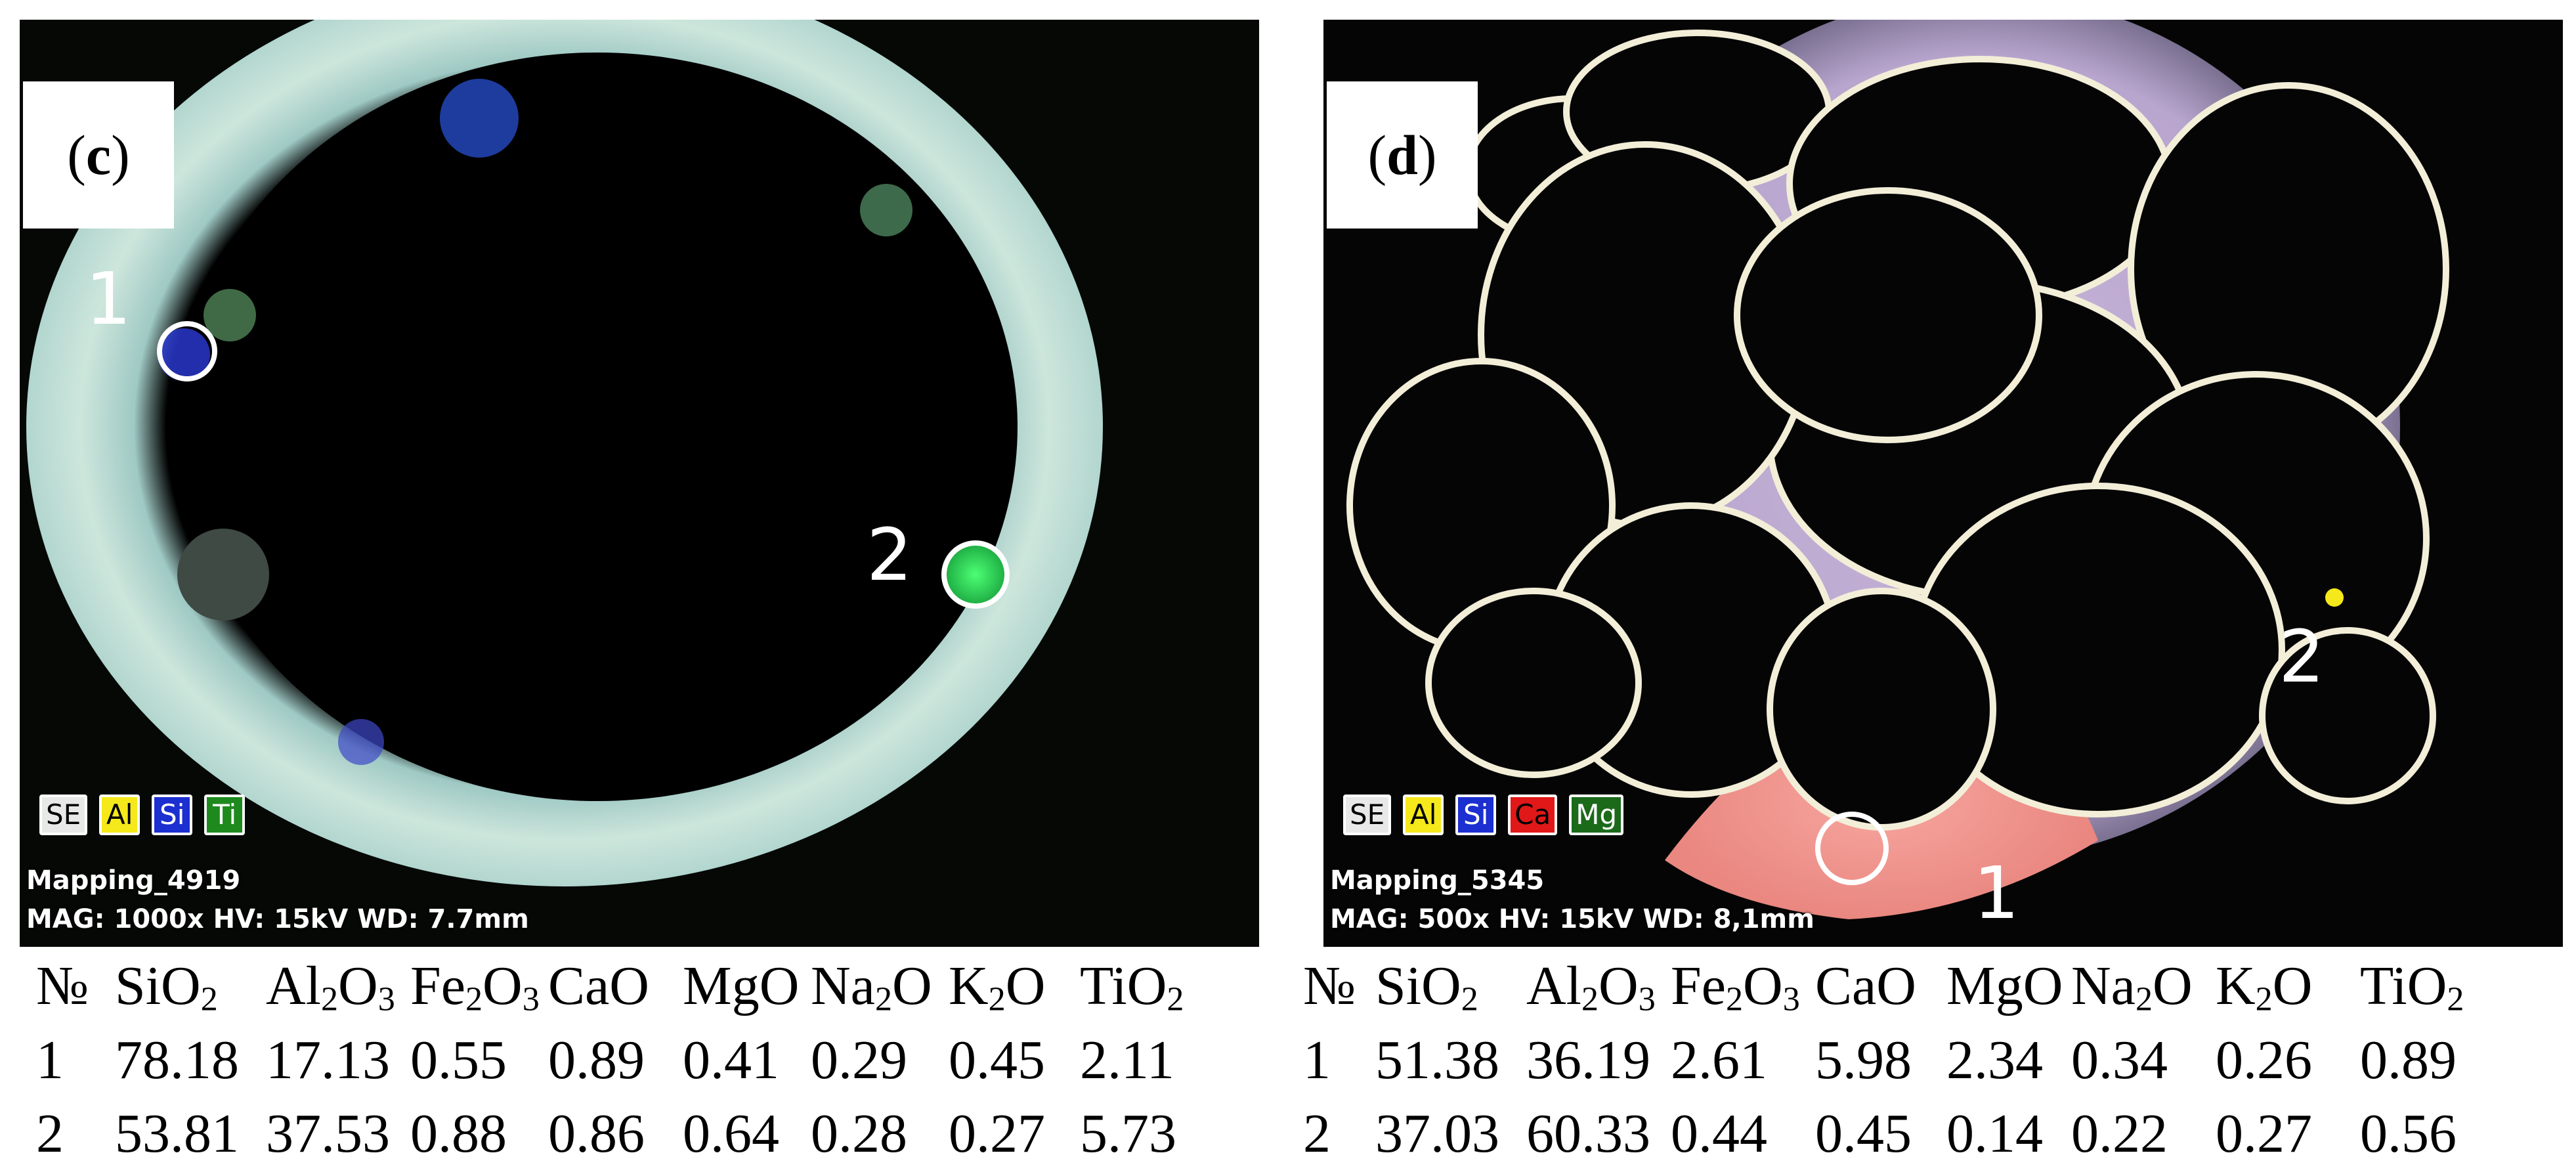 The width and height of the screenshot is (2576, 1176). Describe the element at coordinates (177, 1133) in the screenshot. I see `table-cell: 53.81` at that location.